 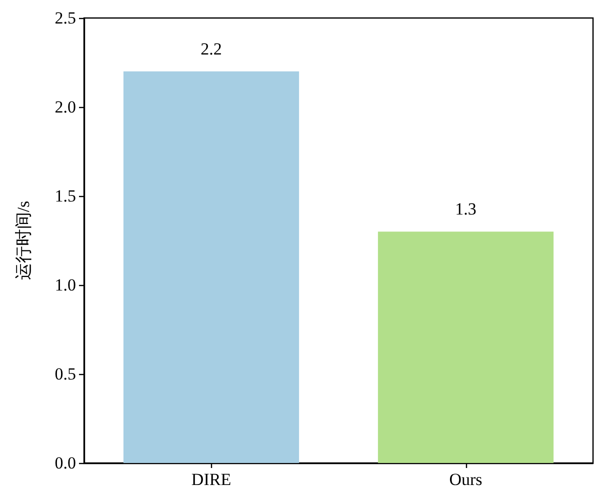 What do you see at coordinates (65, 196) in the screenshot?
I see `y-tick-label: 1.5` at bounding box center [65, 196].